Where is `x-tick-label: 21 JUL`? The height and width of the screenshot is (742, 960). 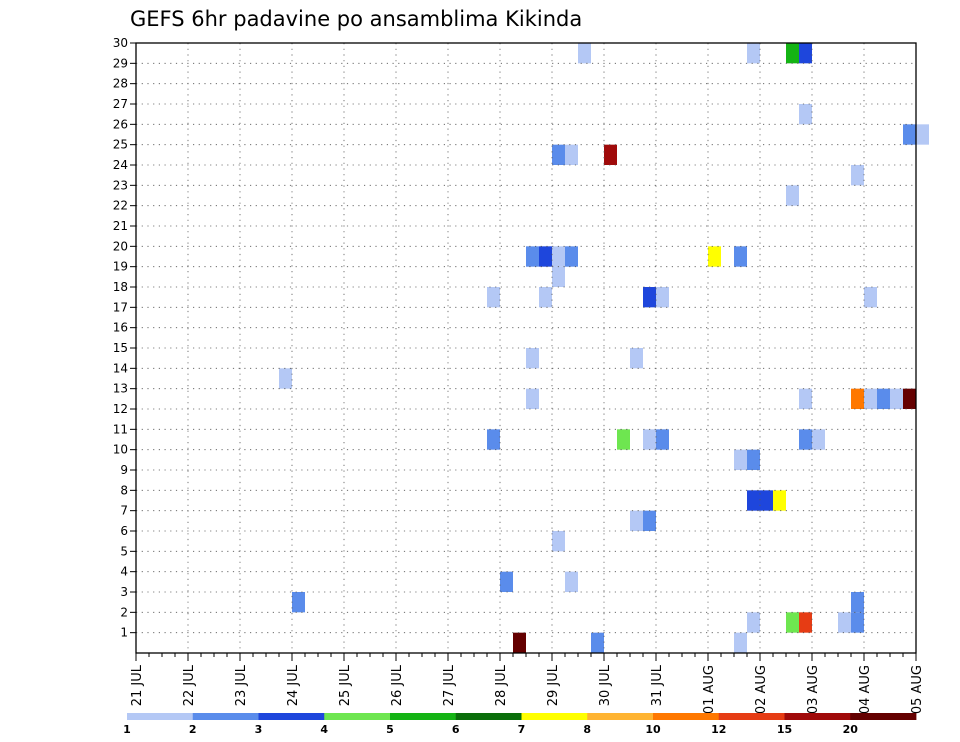
x-tick-label: 21 JUL is located at coordinates (137, 685).